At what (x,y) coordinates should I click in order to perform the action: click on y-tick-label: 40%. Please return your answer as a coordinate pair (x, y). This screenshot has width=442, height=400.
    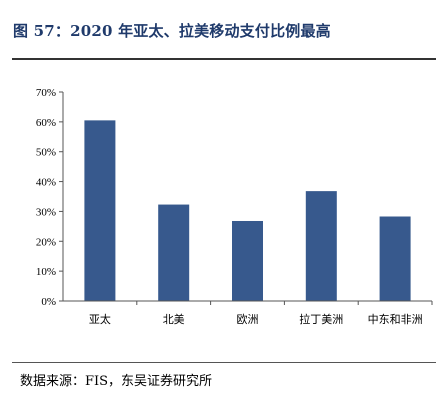
    Looking at the image, I should click on (46, 183).